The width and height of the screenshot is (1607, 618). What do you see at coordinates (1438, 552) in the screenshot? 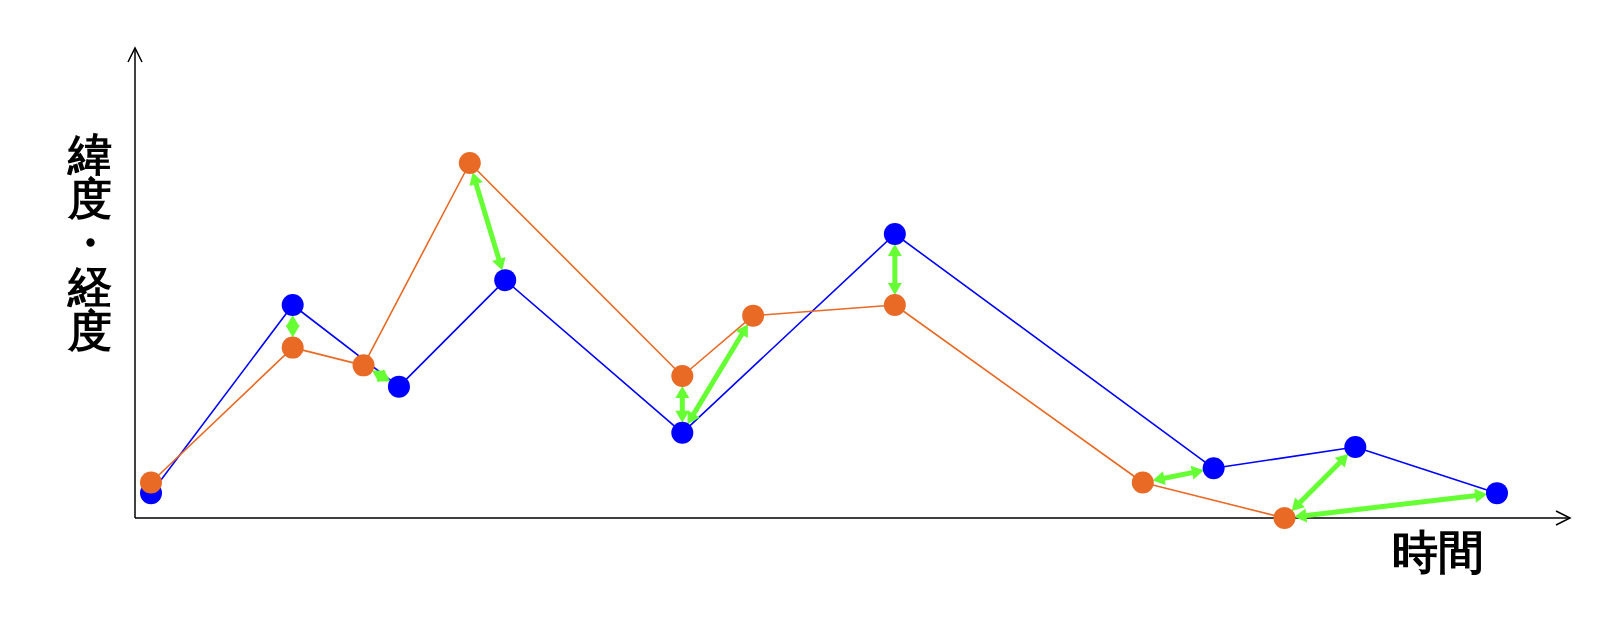
I see `x-axis-title: 時間` at bounding box center [1438, 552].